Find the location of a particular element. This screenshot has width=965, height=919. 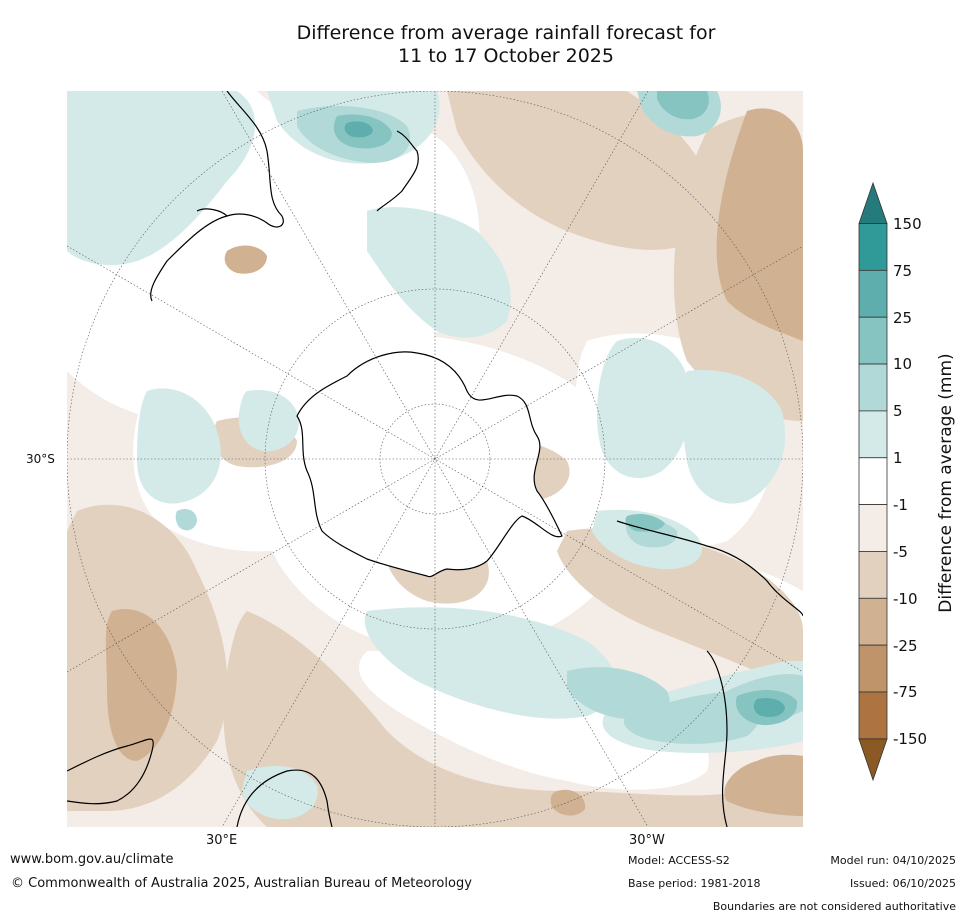

colorbar-tick: 10 is located at coordinates (903, 364).